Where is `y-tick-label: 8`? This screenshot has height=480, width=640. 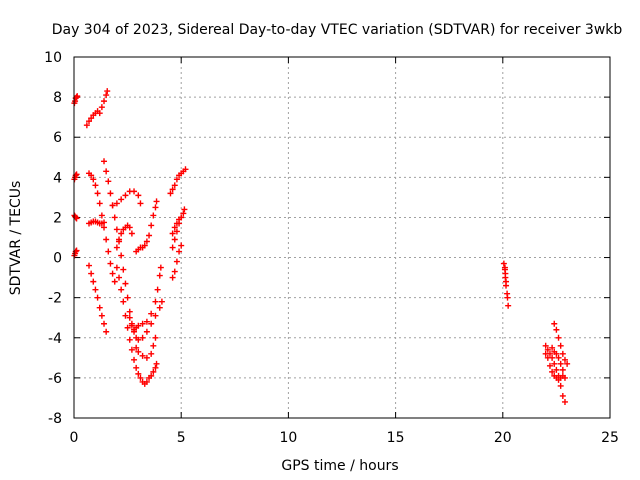
y-tick-label: 8 is located at coordinates (57, 98).